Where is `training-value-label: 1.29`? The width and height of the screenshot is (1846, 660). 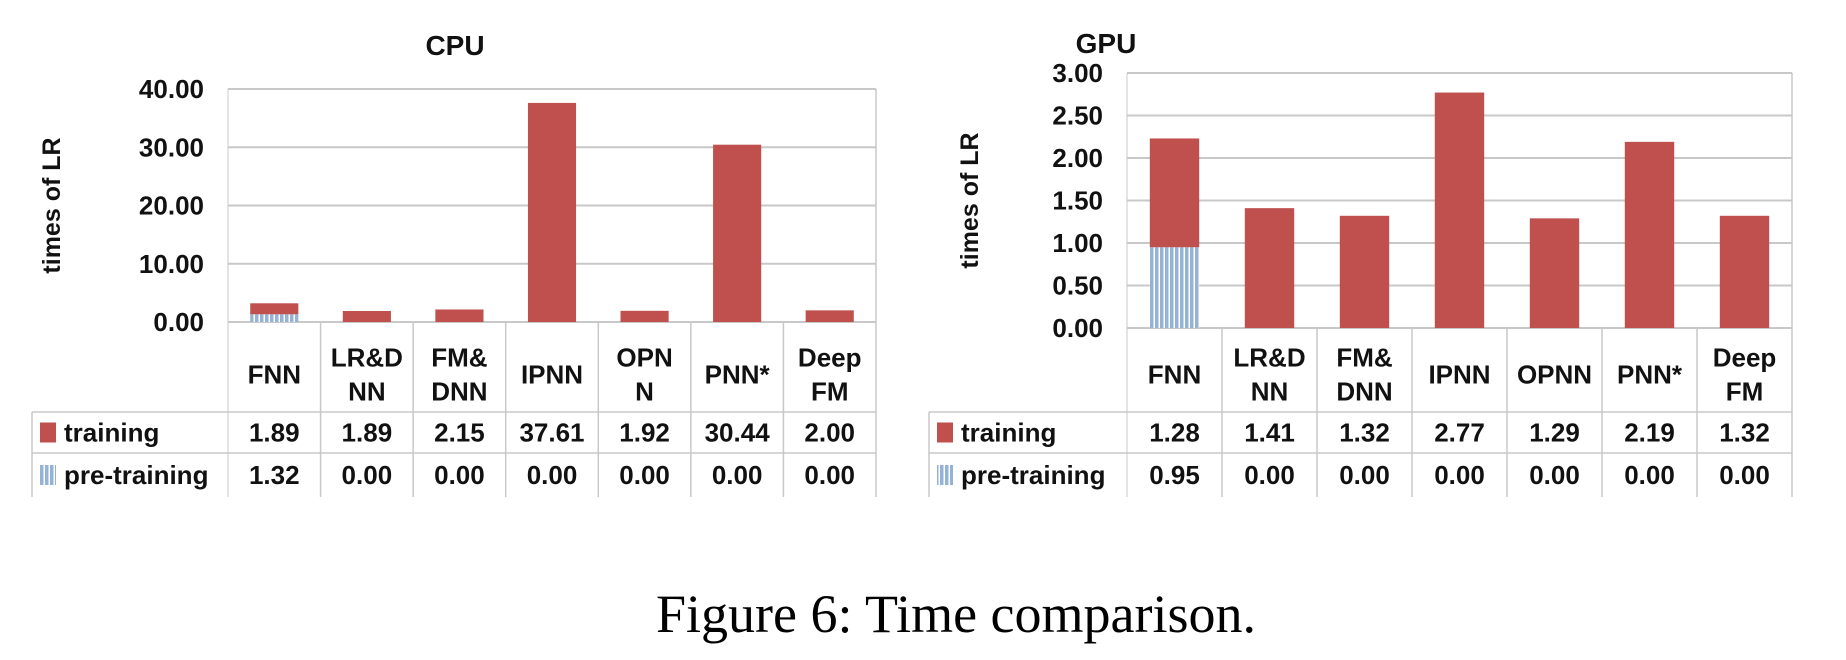 training-value-label: 1.29 is located at coordinates (1554, 433).